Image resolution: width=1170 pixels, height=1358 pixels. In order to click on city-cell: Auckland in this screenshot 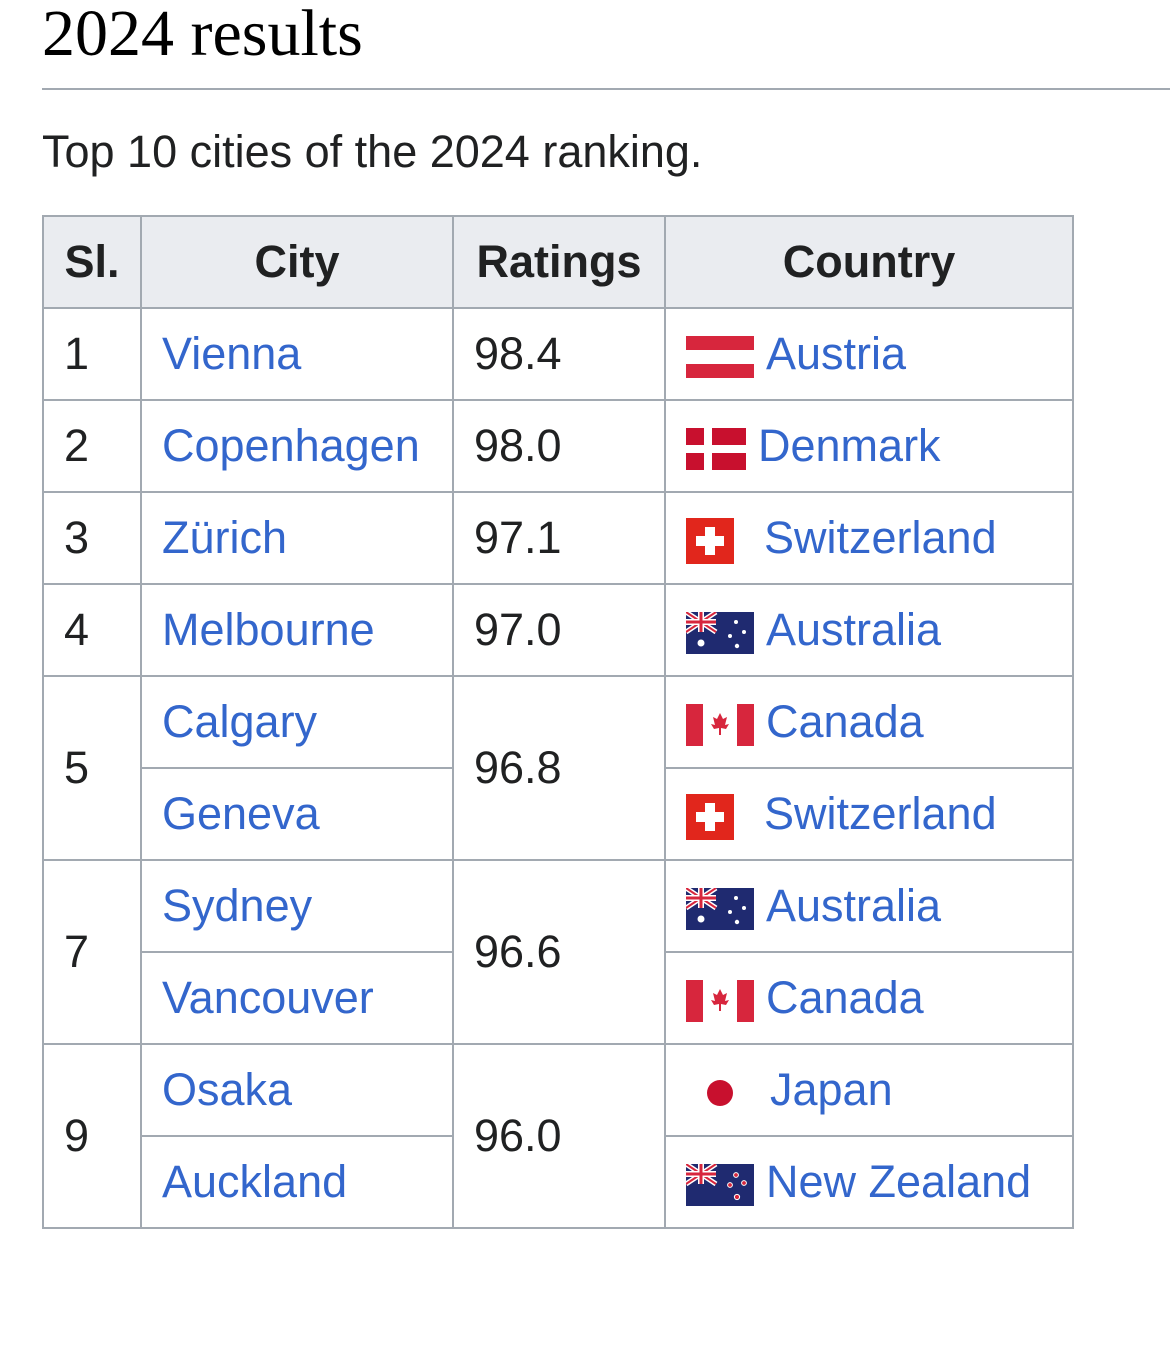, I will do `click(297, 1182)`.